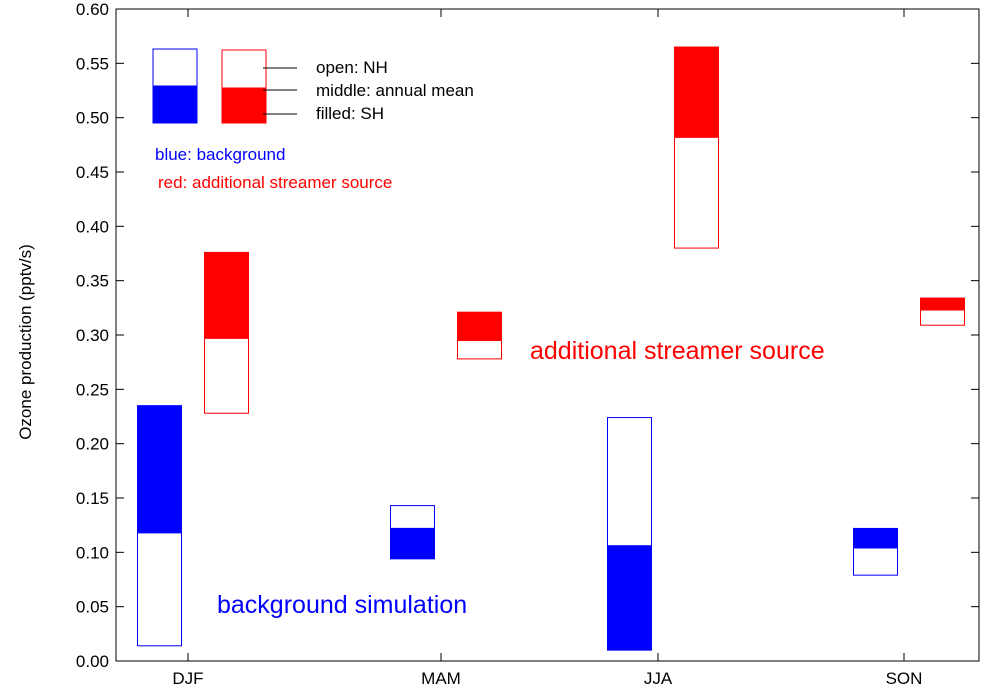 This screenshot has width=988, height=692. I want to click on streamer-box-nh-son, so click(942, 317).